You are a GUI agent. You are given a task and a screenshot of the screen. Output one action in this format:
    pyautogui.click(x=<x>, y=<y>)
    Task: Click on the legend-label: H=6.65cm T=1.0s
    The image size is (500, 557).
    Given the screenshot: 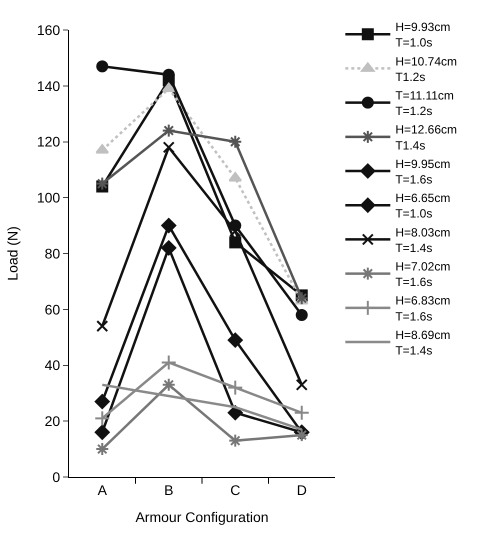 What is the action you would take?
    pyautogui.click(x=422, y=206)
    